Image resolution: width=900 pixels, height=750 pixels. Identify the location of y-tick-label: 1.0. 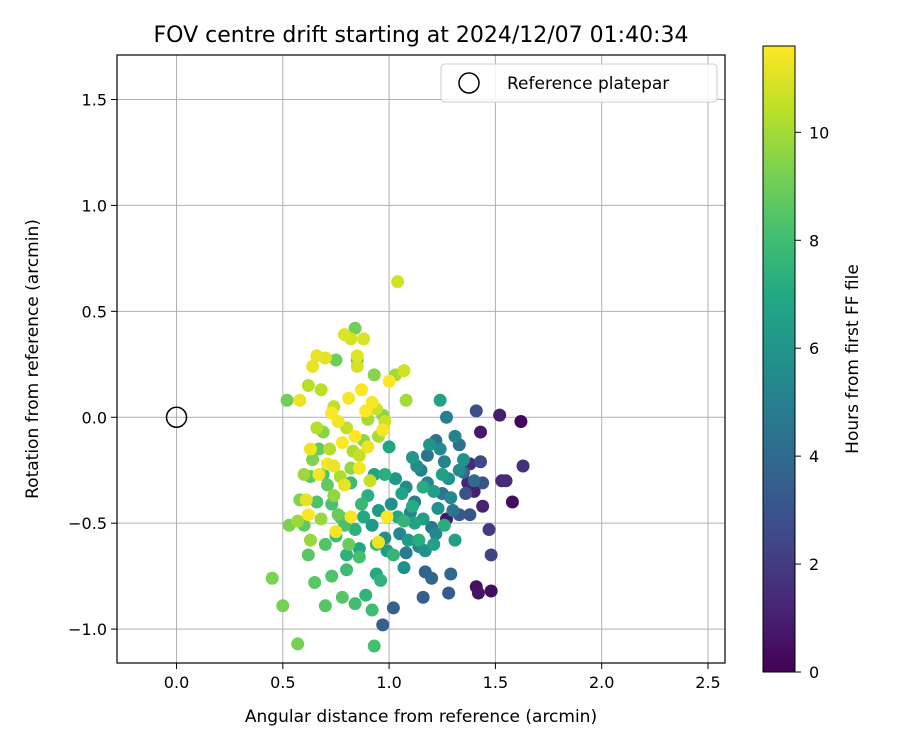
(94, 205).